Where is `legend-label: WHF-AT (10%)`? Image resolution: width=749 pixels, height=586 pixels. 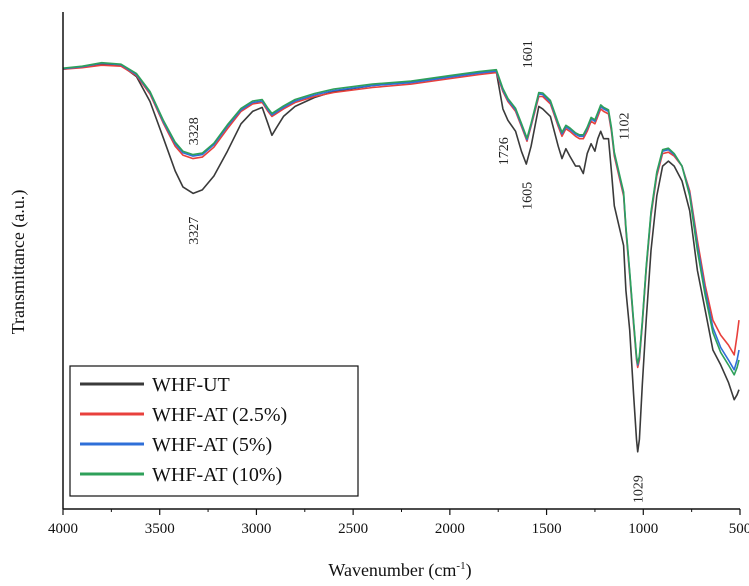 legend-label: WHF-AT (10%) is located at coordinates (217, 475).